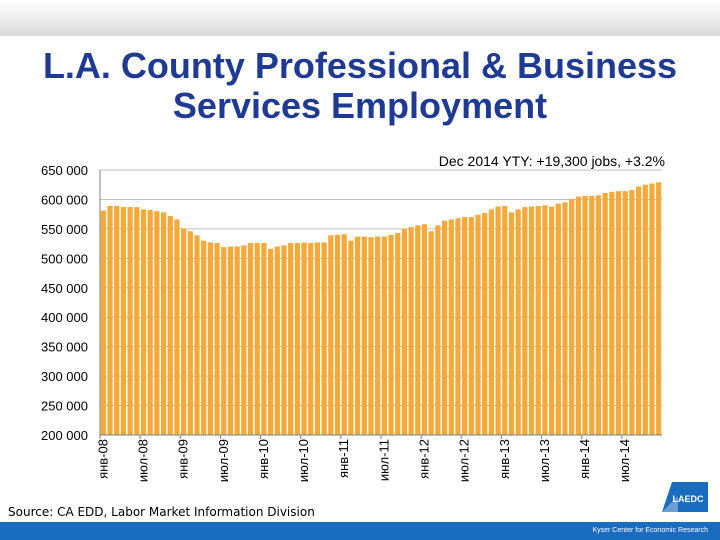 This screenshot has width=720, height=540. I want to click on x-tick-label: янв-13, so click(504, 459).